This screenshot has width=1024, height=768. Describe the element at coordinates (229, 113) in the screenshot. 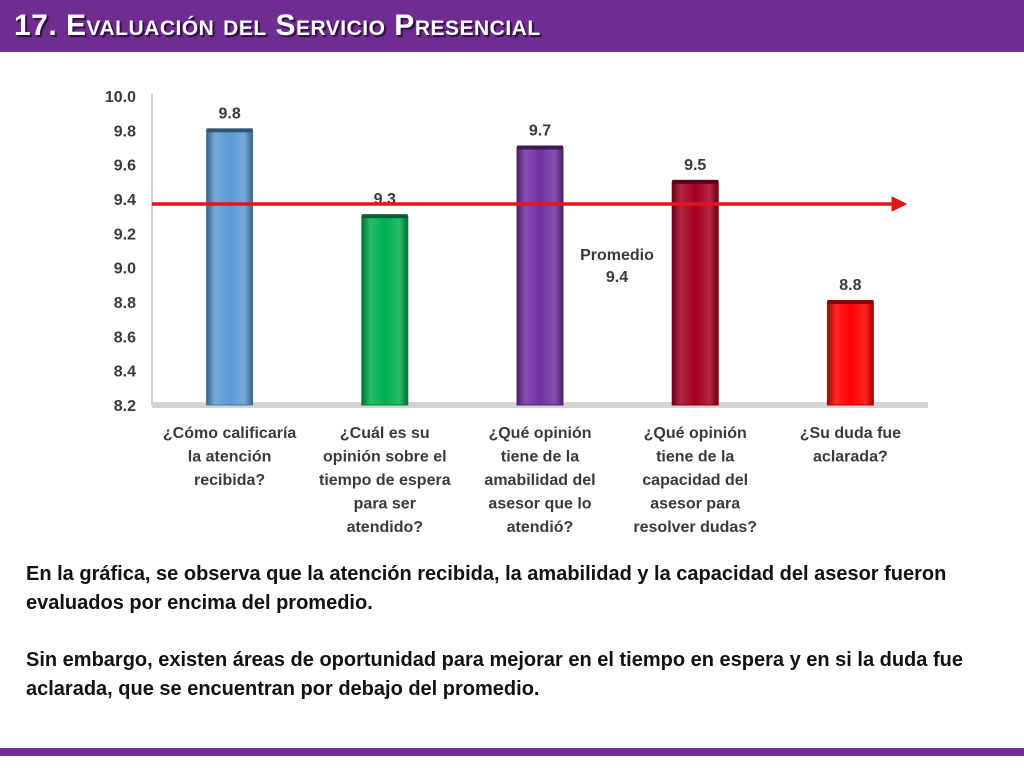

I see `data-label: 9.8` at that location.